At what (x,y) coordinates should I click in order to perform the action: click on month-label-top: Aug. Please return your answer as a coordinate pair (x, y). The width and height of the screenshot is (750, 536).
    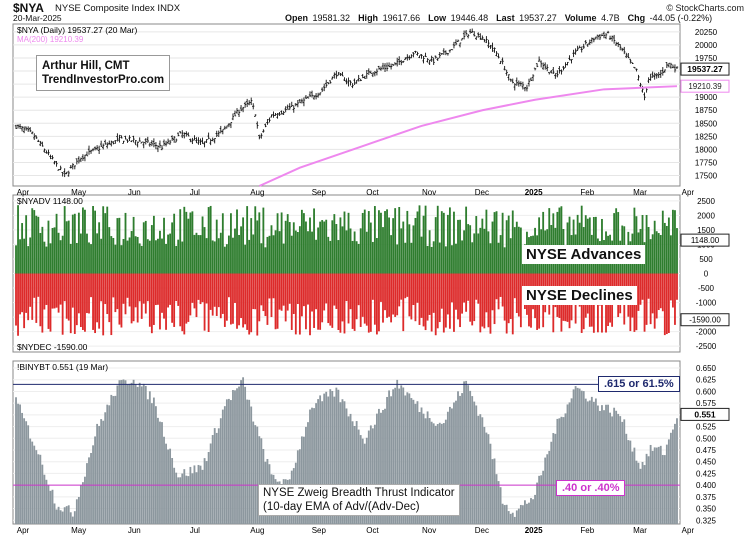
    Looking at the image, I should click on (257, 192).